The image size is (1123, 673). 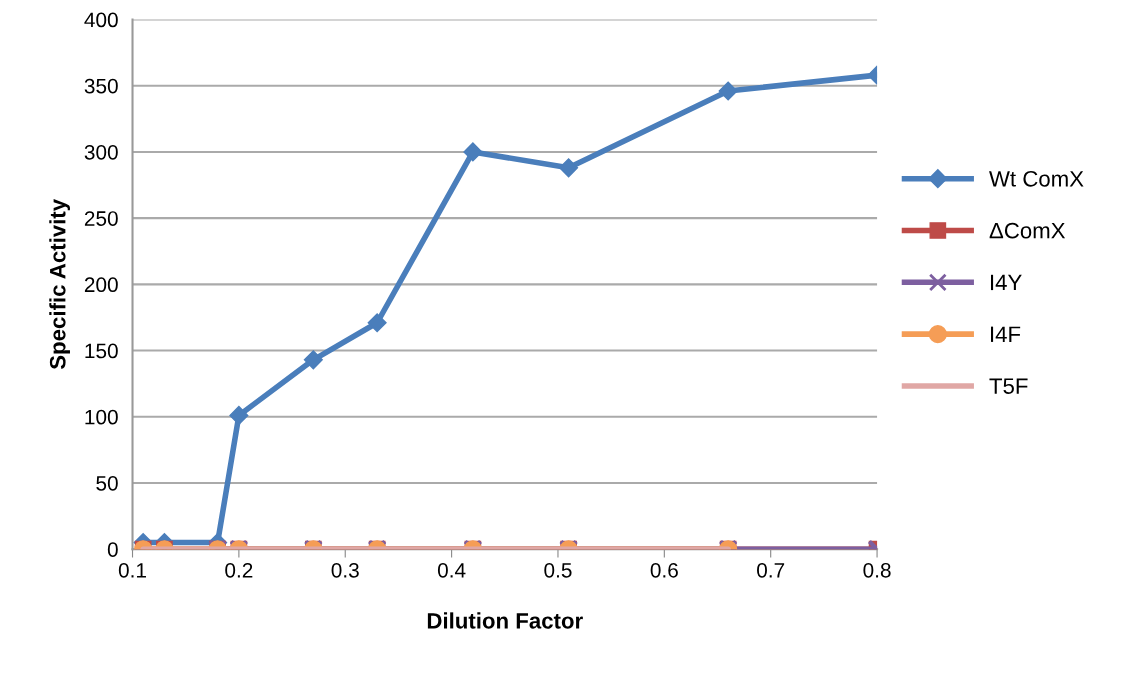 I want to click on legend-label: T5F, so click(x=1008, y=386).